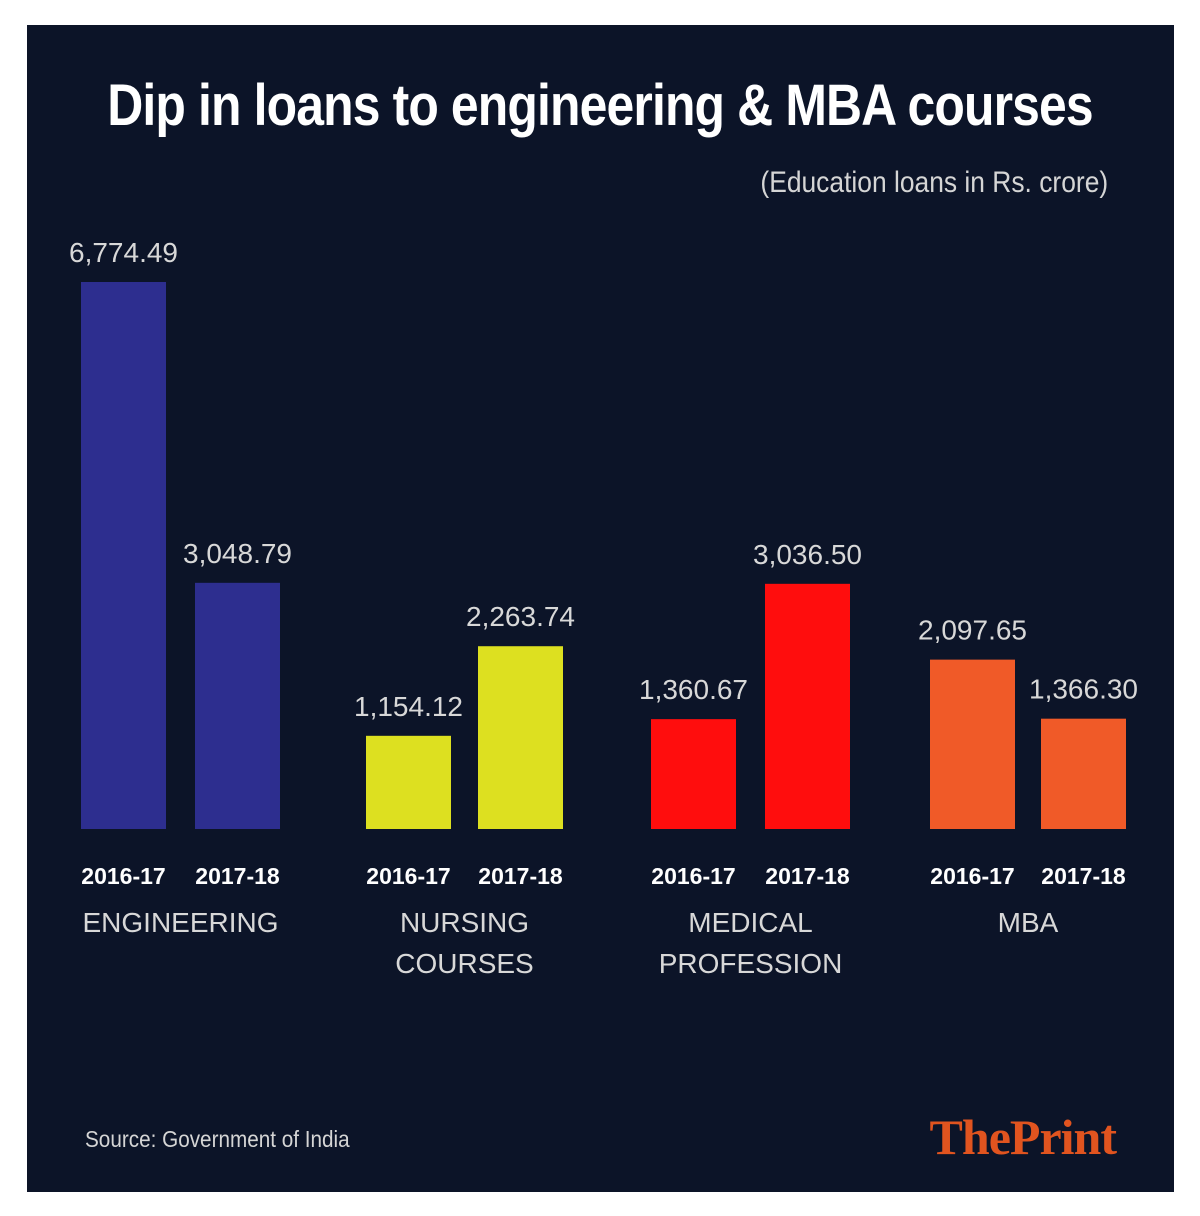  What do you see at coordinates (1028, 922) in the screenshot?
I see `category-label: MBA` at bounding box center [1028, 922].